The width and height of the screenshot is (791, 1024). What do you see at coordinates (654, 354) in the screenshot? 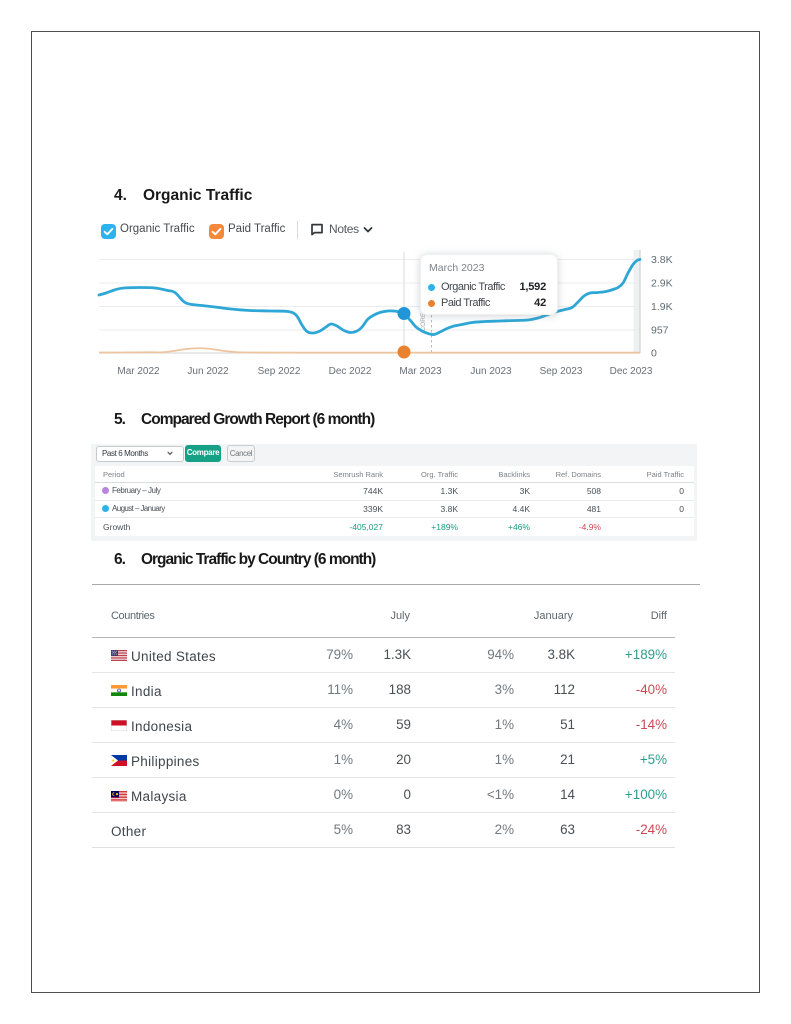
I see `svg-text: 0` at bounding box center [654, 354].